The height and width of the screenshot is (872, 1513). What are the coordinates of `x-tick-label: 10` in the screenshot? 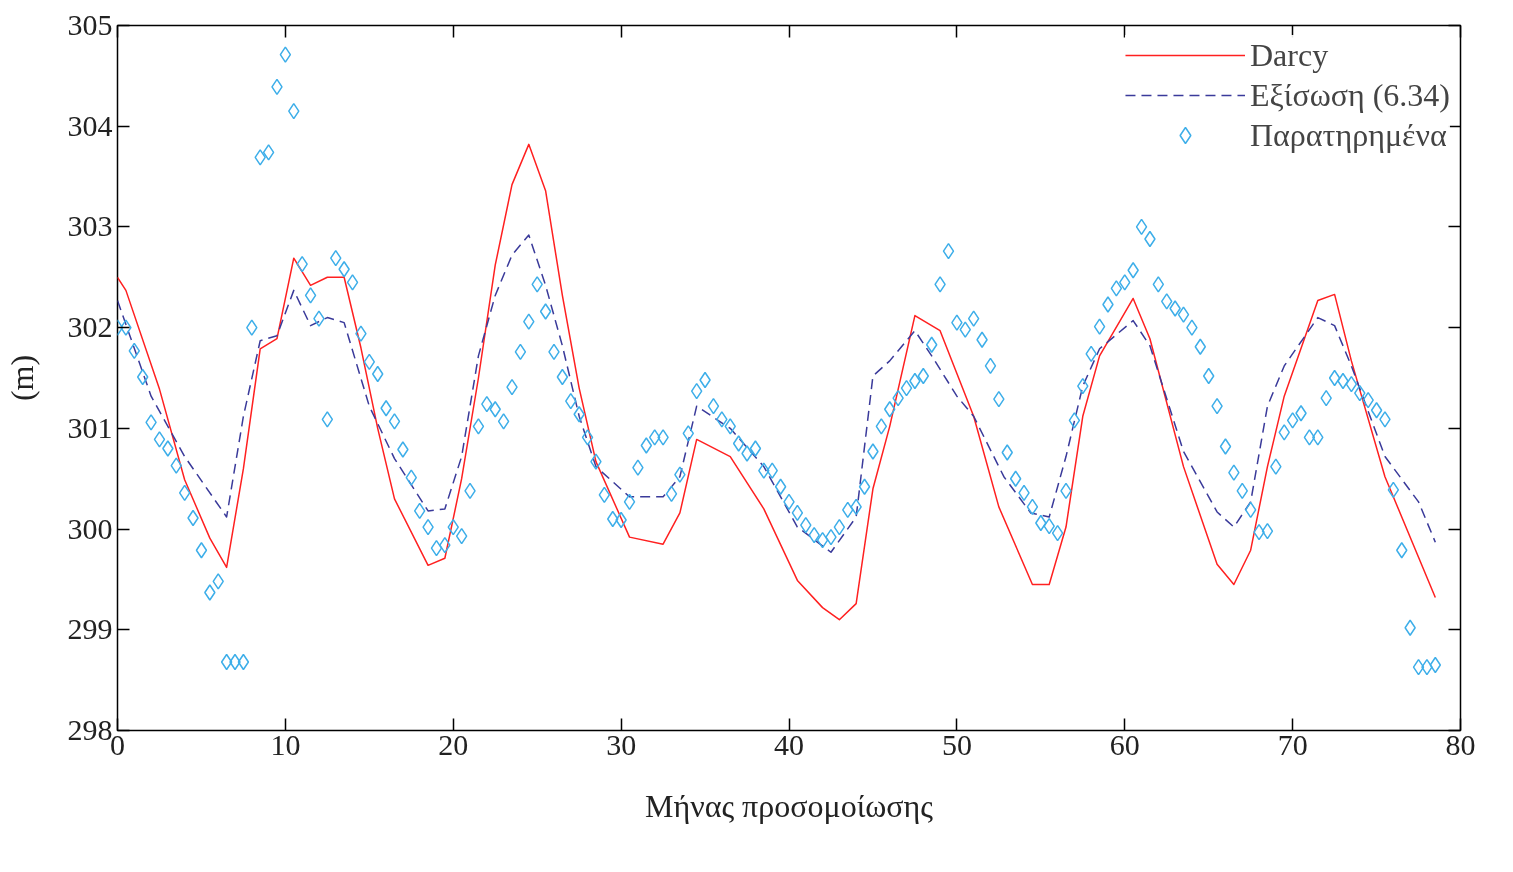 It's located at (285, 744).